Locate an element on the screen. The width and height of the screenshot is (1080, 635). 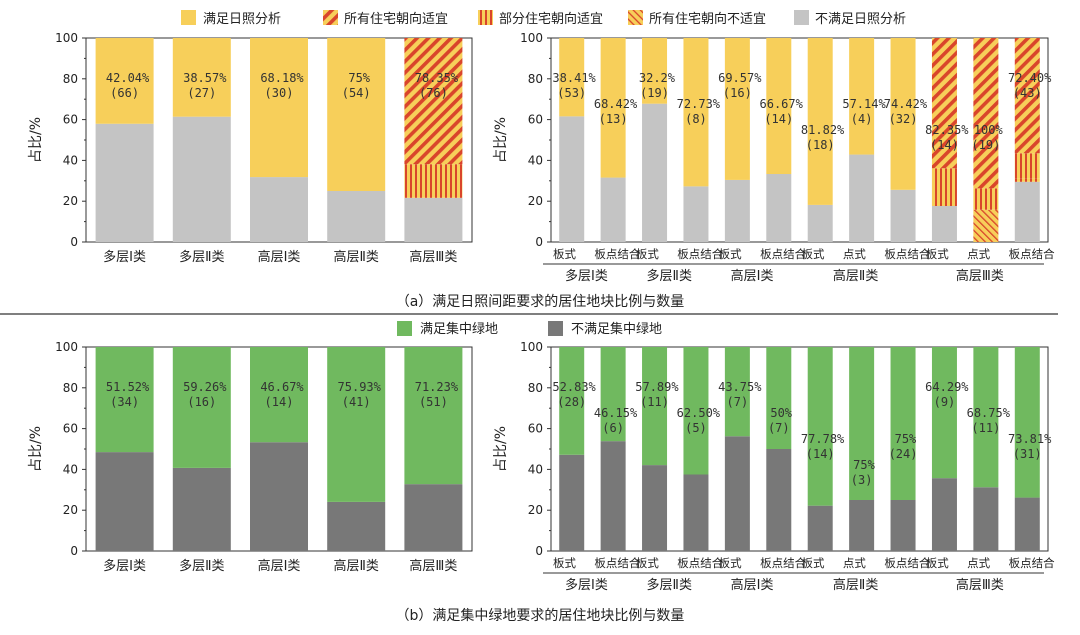
bar-count-label: (7) is located at coordinates (779, 428).